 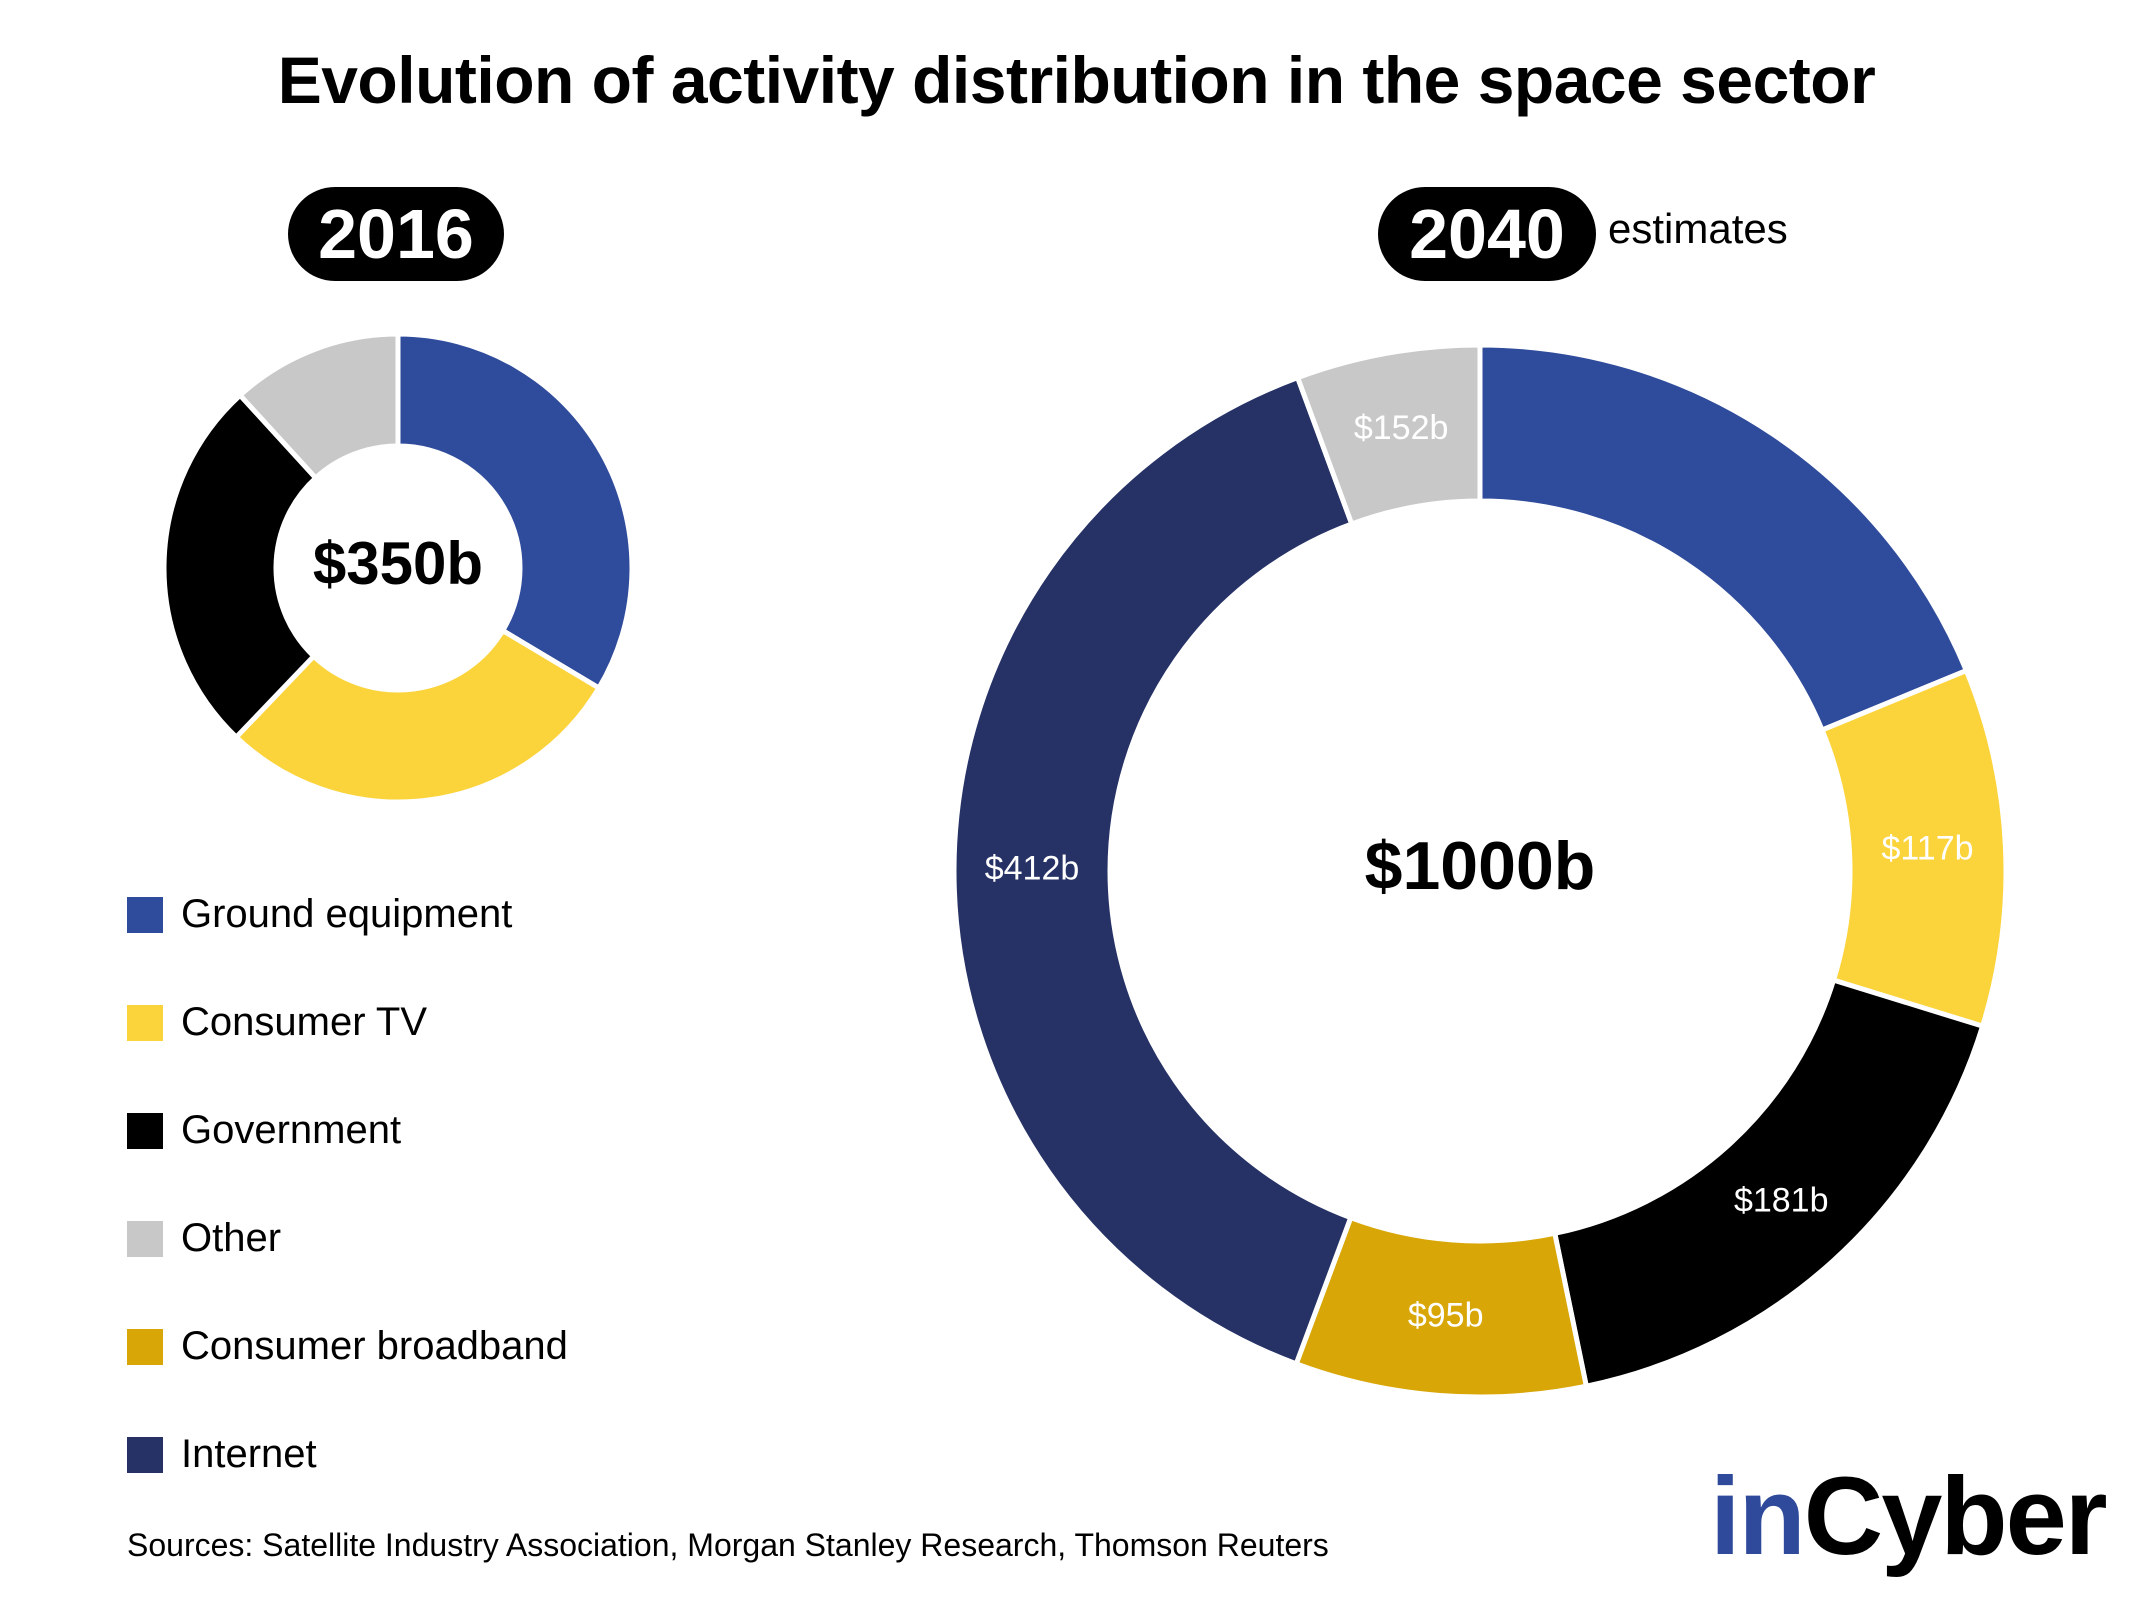 What do you see at coordinates (374, 1346) in the screenshot?
I see `legend-label: Consumer broadband` at bounding box center [374, 1346].